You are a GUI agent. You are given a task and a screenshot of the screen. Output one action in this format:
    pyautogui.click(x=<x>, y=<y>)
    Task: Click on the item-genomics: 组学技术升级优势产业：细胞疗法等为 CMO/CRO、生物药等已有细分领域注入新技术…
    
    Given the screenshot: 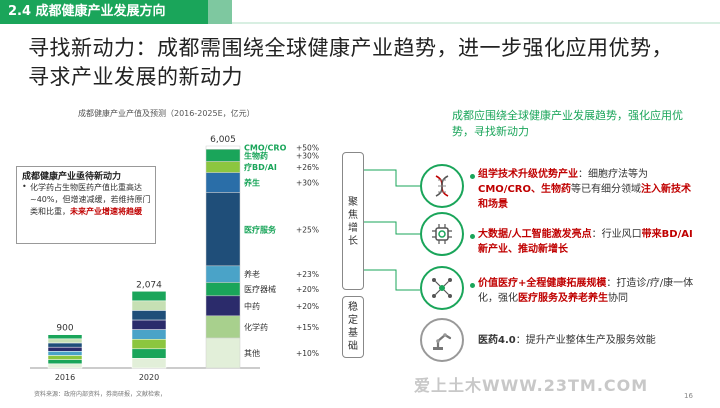 What is the action you would take?
    pyautogui.click(x=589, y=189)
    